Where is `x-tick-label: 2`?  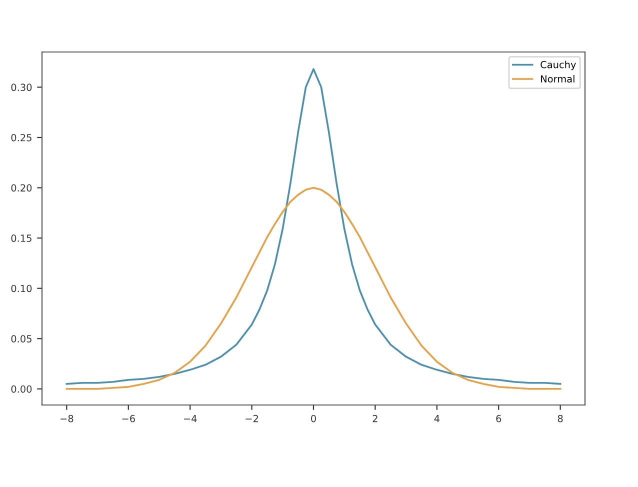
x-tick-label: 2 is located at coordinates (375, 418).